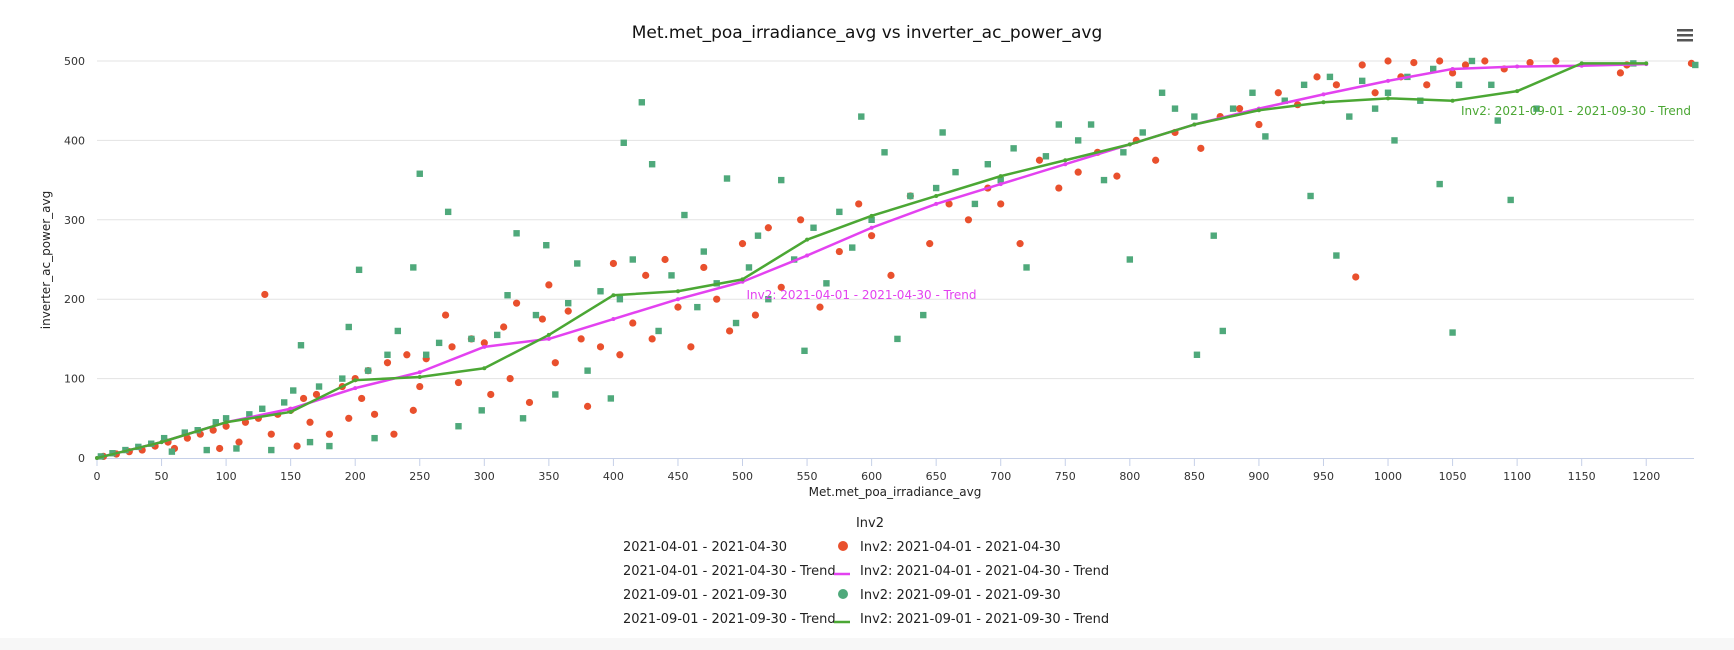 This screenshot has height=650, width=1734. I want to click on legend-item: 2021-04-01 - 2021-04-30 Inv2, so click(842, 547).